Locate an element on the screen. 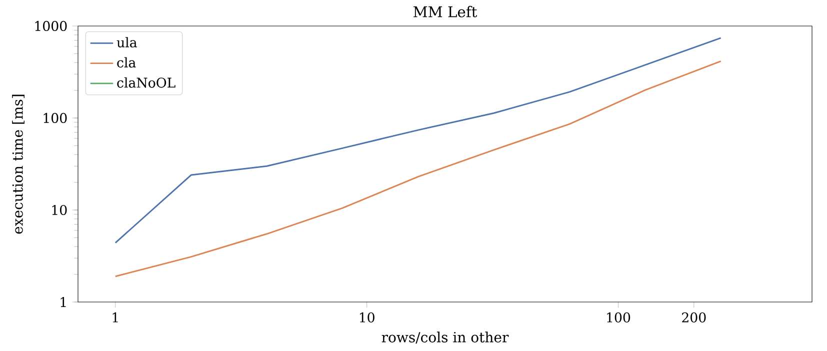  x-tick-label: 200 is located at coordinates (694, 317).